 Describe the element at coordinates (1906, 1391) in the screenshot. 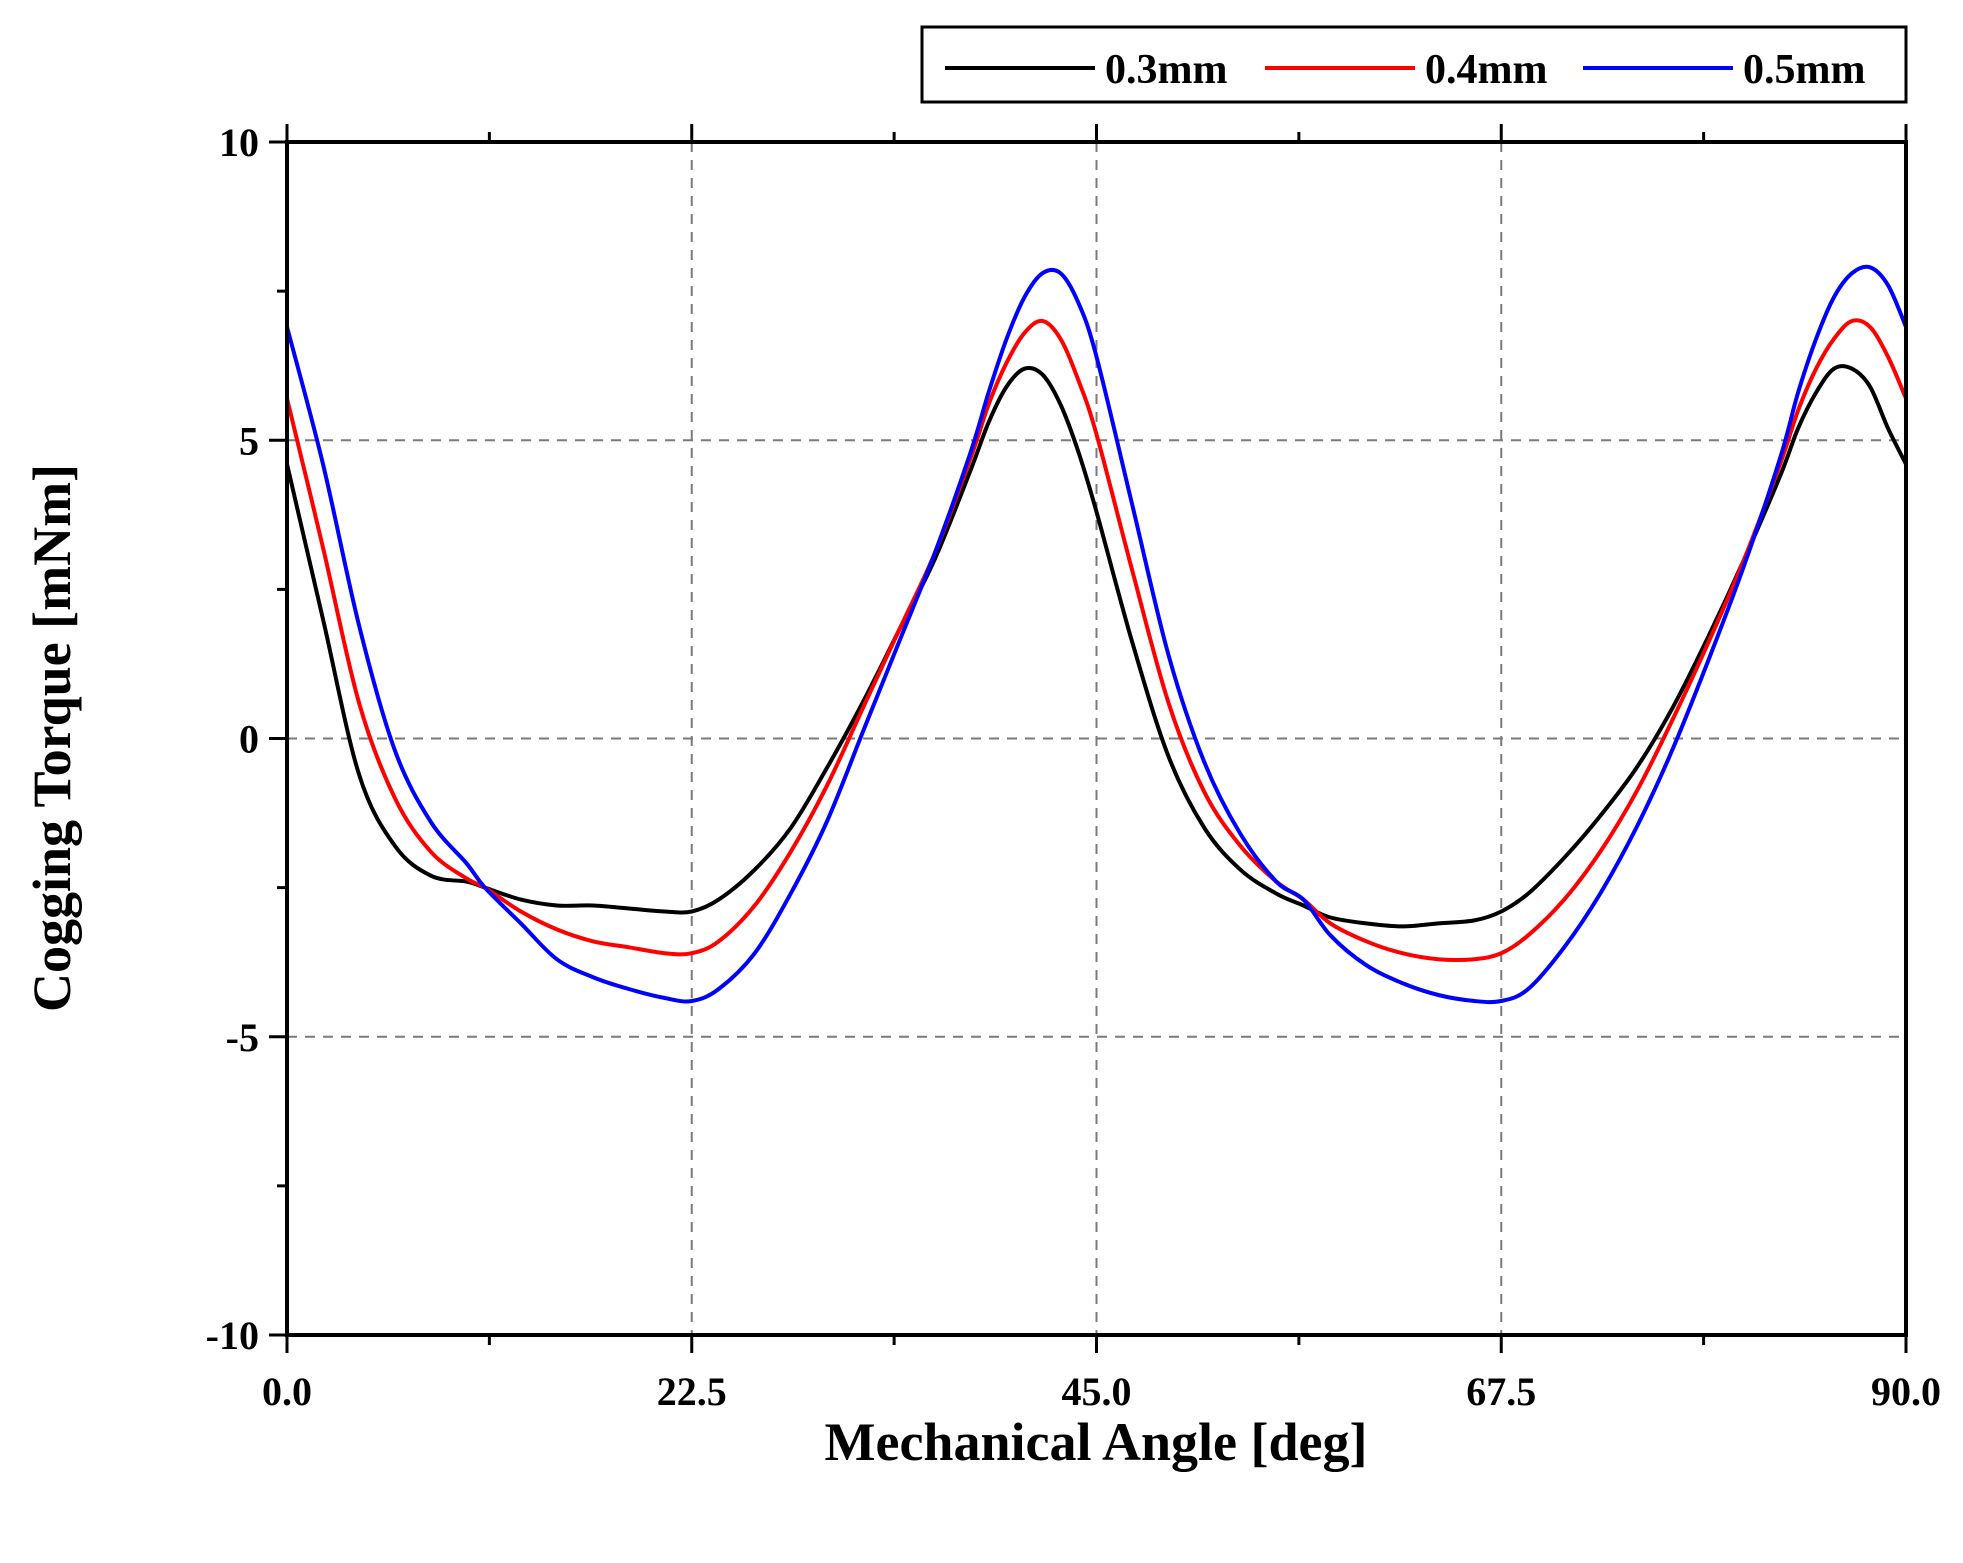

I see `x-tick-label: 90.0` at that location.